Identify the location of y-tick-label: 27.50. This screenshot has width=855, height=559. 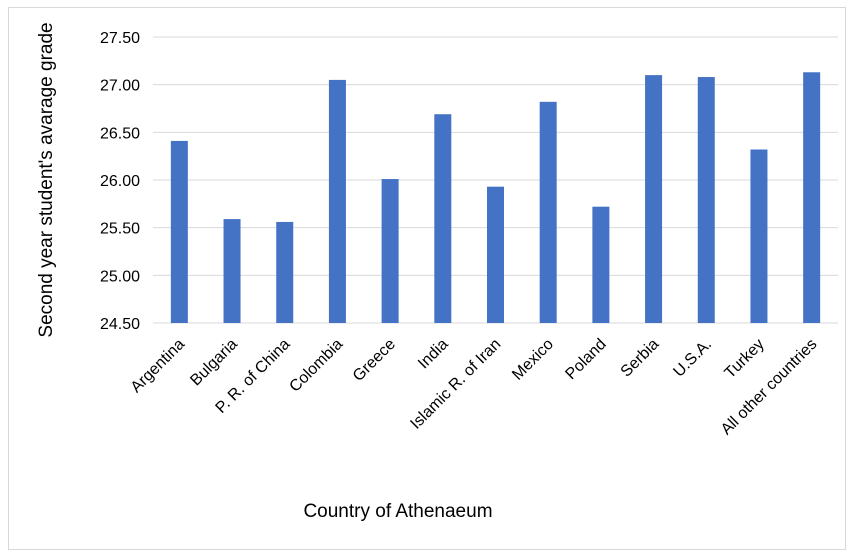
(120, 38).